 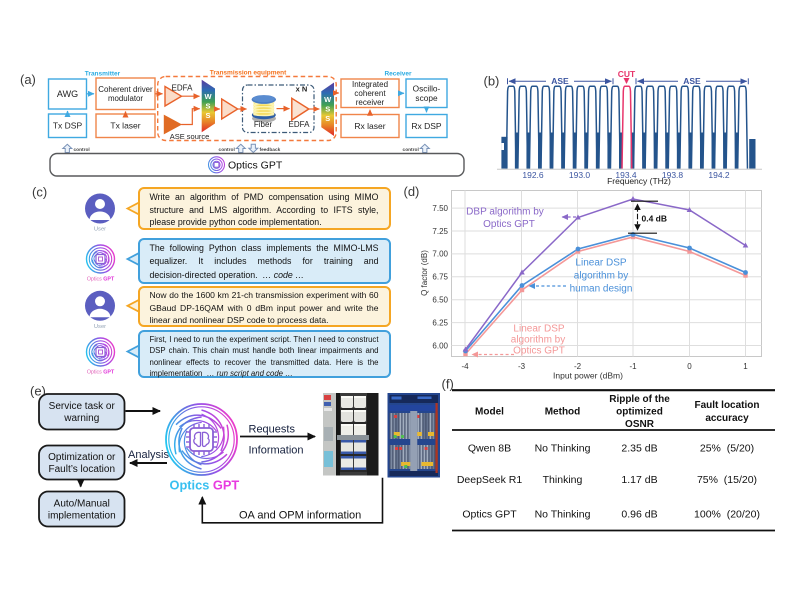 What do you see at coordinates (276, 451) in the screenshot?
I see `svg-text: Information` at bounding box center [276, 451].